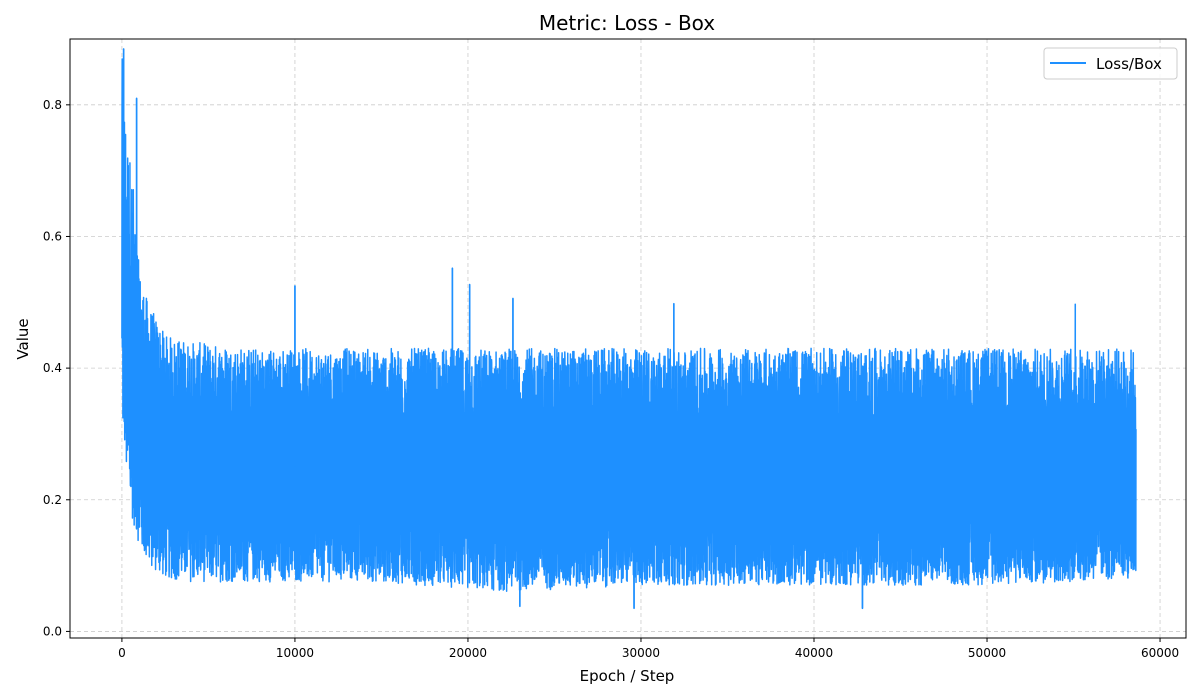  Describe the element at coordinates (627, 23) in the screenshot. I see `chart-title: Metric: Loss - Box` at that location.